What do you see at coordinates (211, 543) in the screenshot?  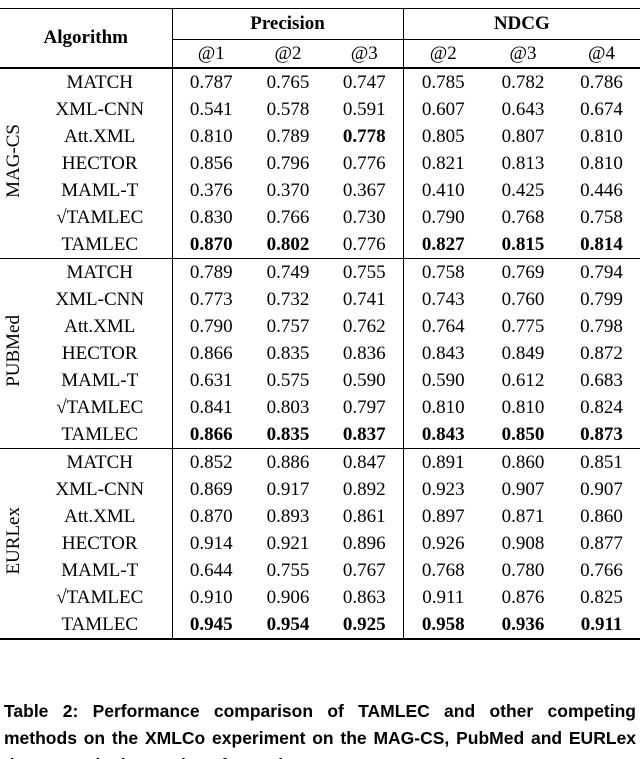 I see `value-cell: 0.914` at bounding box center [211, 543].